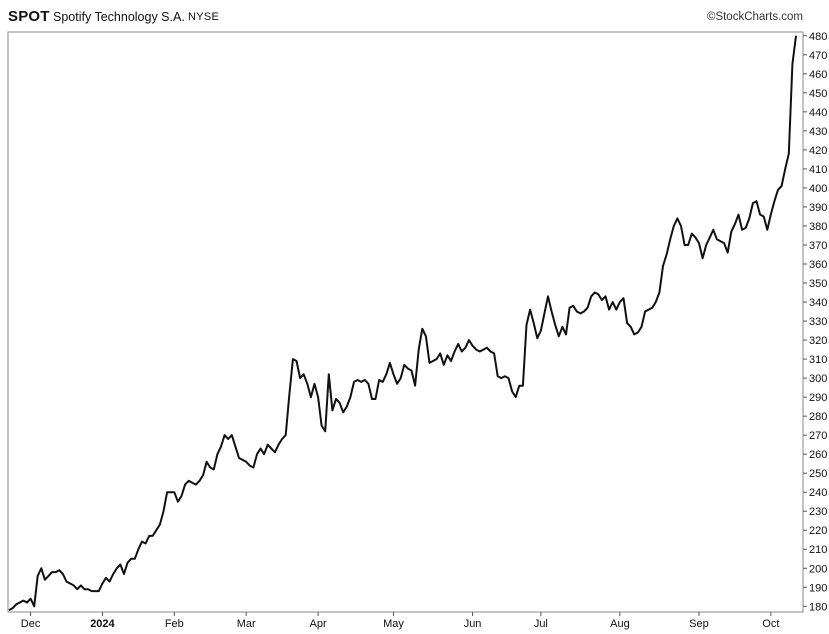 This screenshot has width=829, height=634. Describe the element at coordinates (818, 94) in the screenshot. I see `y-tick-label: 450` at that location.